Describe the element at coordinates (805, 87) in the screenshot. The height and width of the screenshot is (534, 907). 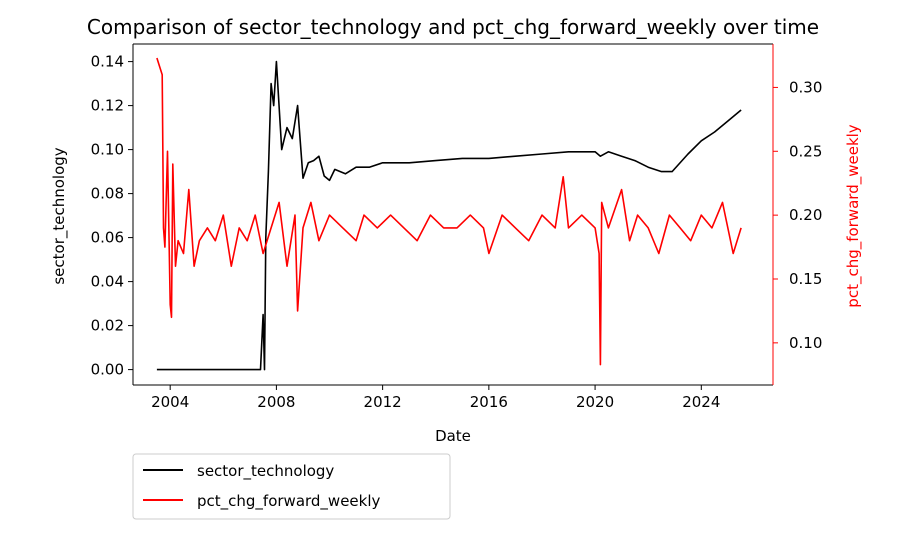
I see `y-right-tick-label: 0.30` at that location.